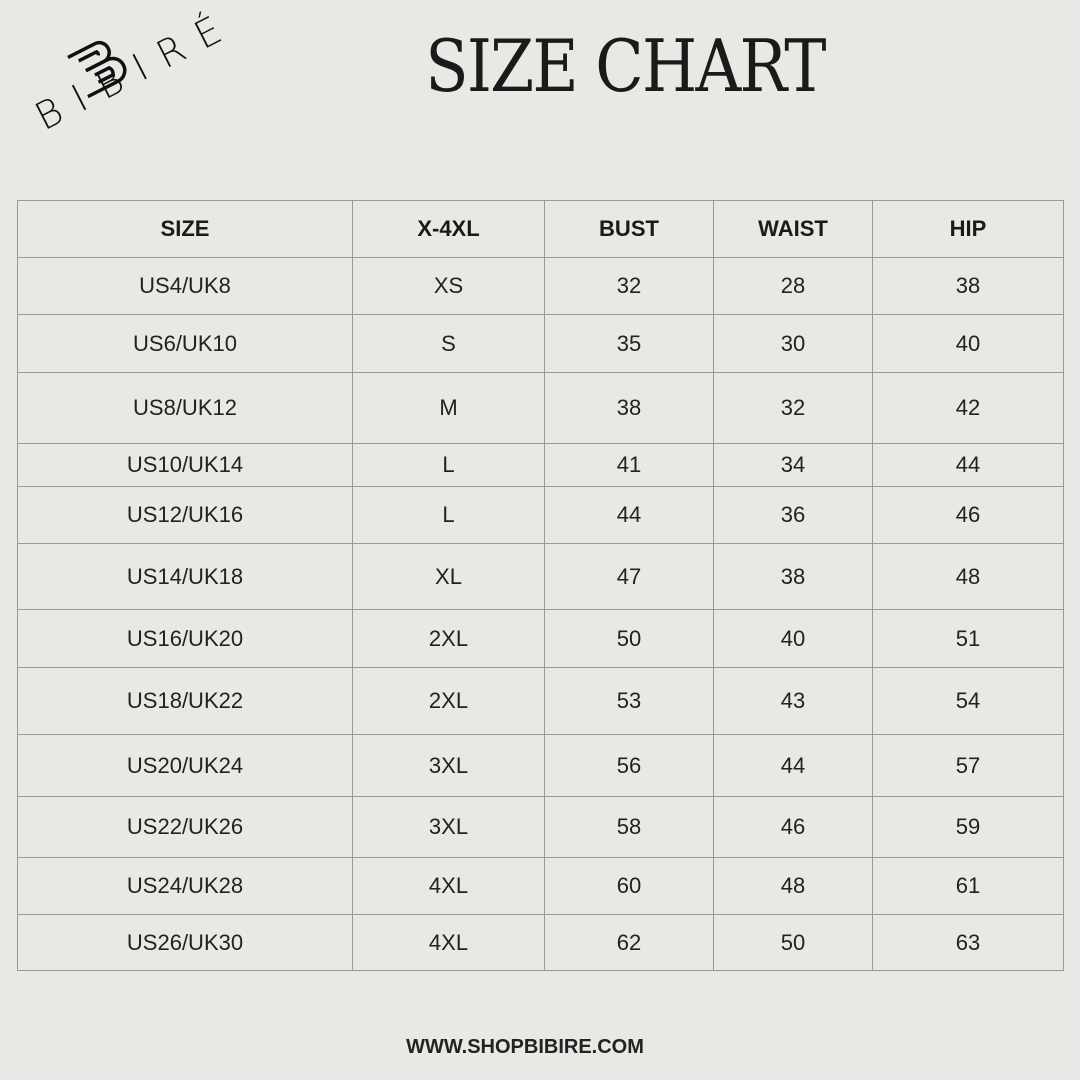 The width and height of the screenshot is (1080, 1080). I want to click on table-row: US10/UK14 L 41 34 44, so click(540, 465).